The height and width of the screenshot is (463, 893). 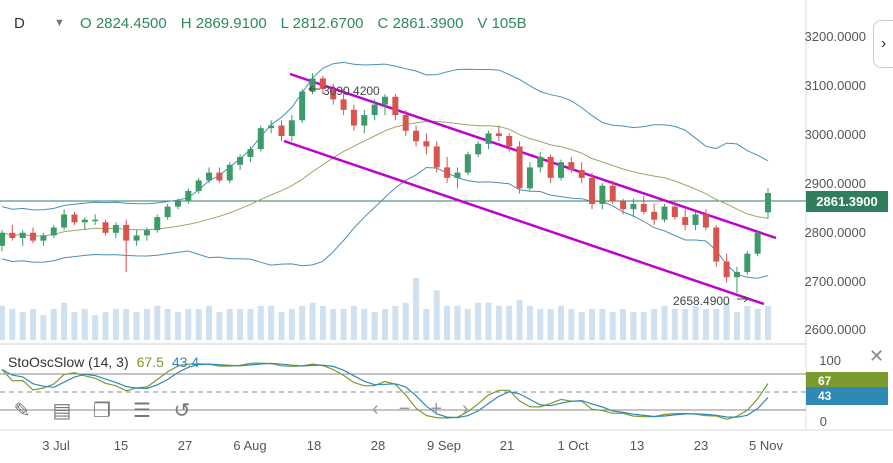 What do you see at coordinates (847, 201) in the screenshot?
I see `last-price-tag: 2861.3900` at bounding box center [847, 201].